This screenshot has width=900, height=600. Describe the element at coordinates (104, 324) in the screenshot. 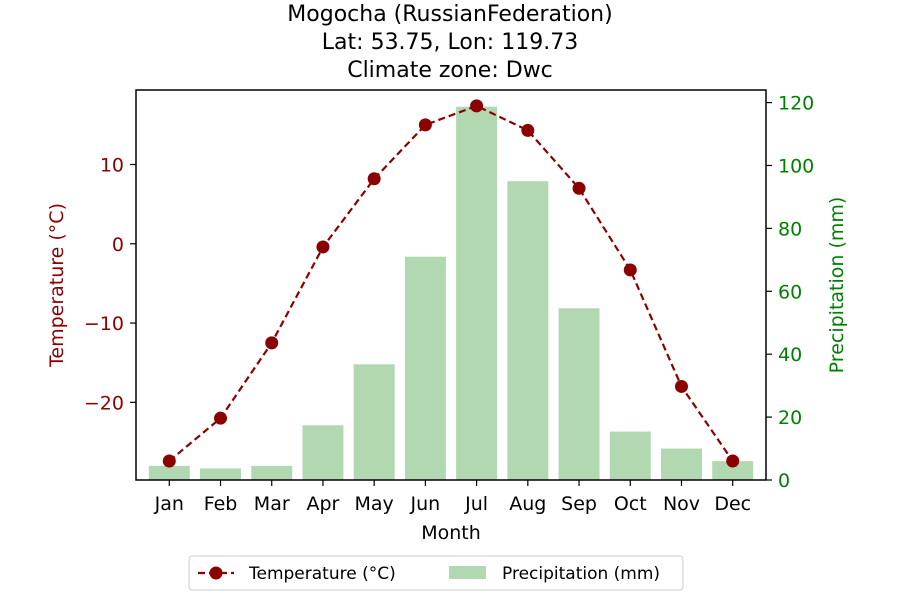

I see `temperature-tick-label: −10` at that location.